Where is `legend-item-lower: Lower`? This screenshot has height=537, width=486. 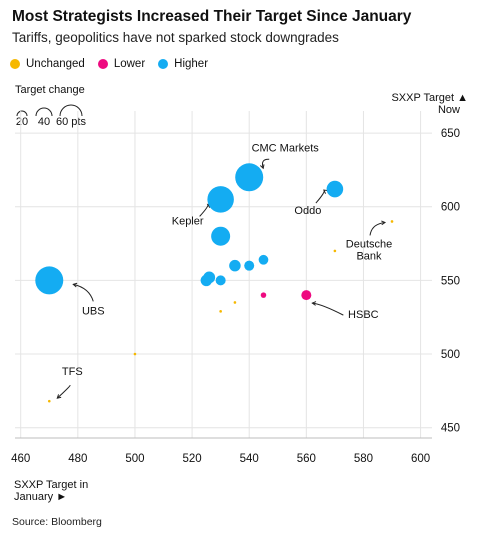 legend-item-lower: Lower is located at coordinates (121, 64).